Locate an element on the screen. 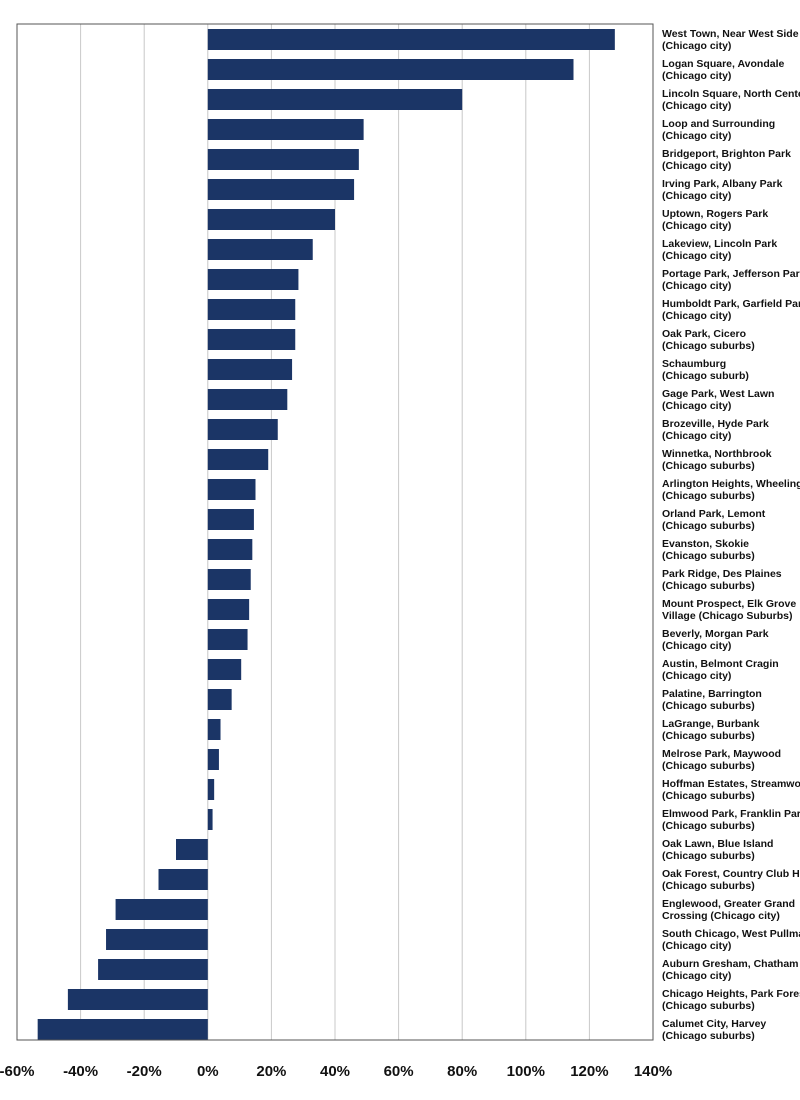 This screenshot has height=1100, width=800. category-label-line: Gage Park, West Lawn is located at coordinates (718, 394).